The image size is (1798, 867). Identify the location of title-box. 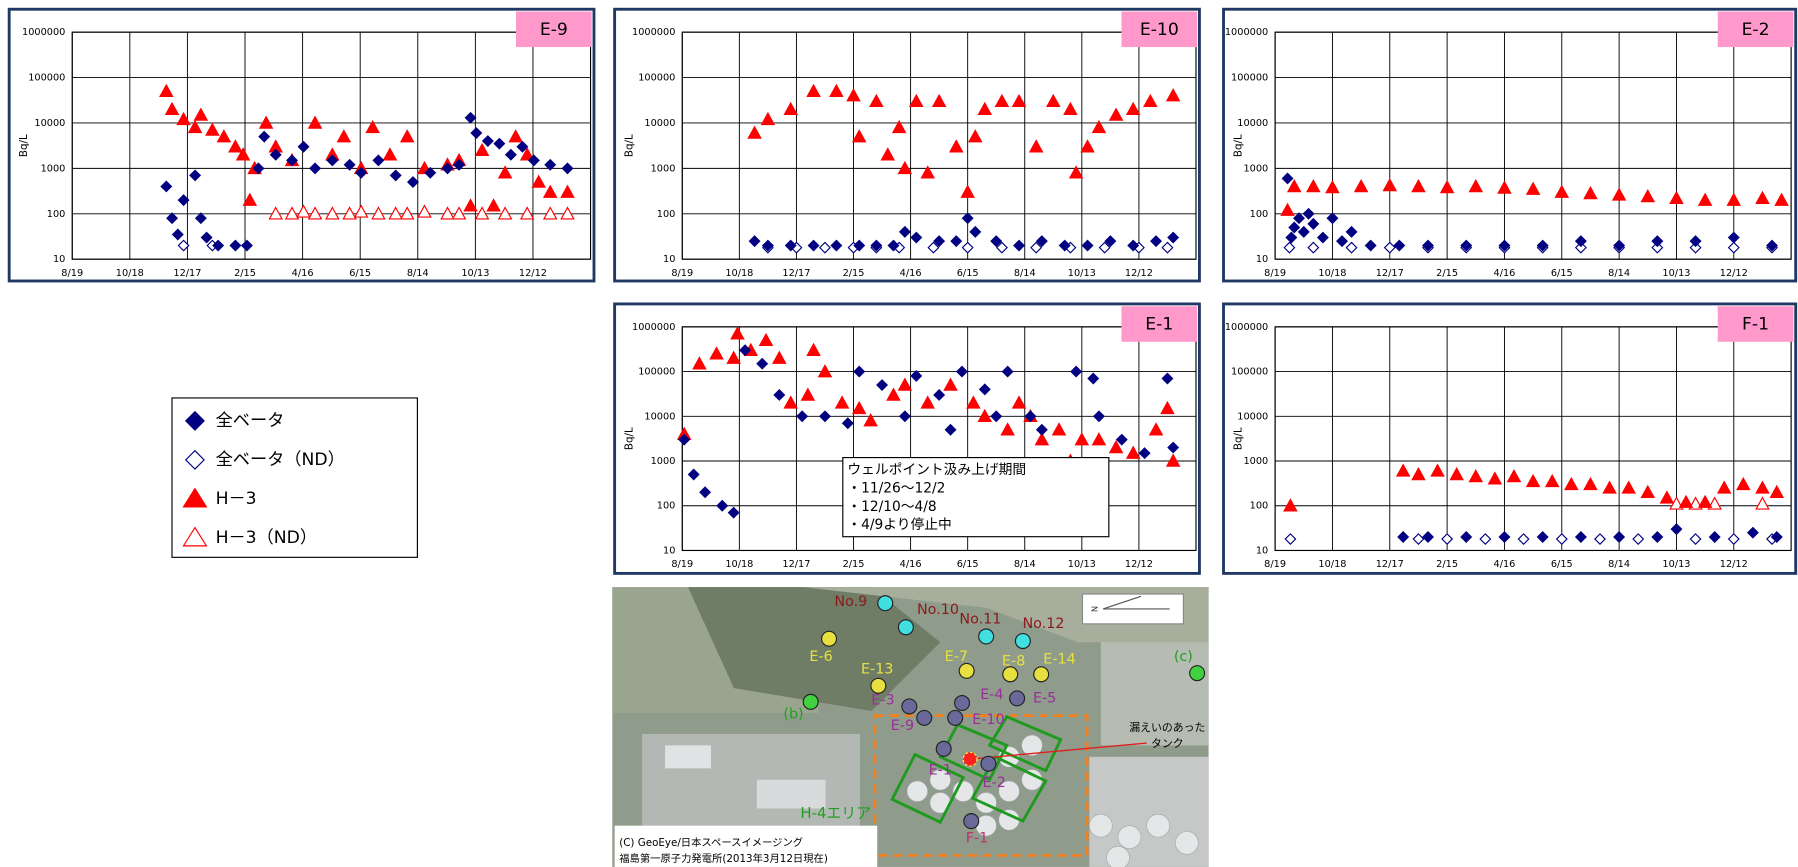
(554, 29).